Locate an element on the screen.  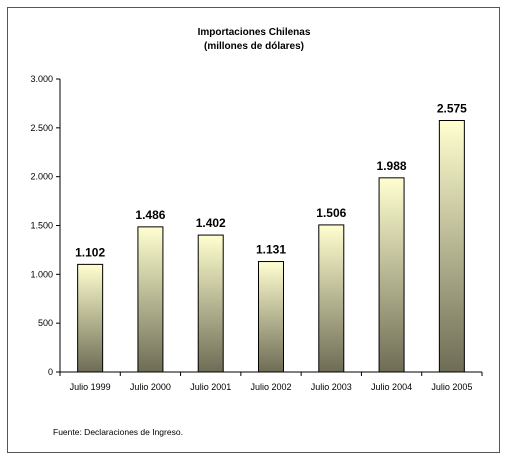
x-tick-label: Julio 2001 is located at coordinates (210, 387).